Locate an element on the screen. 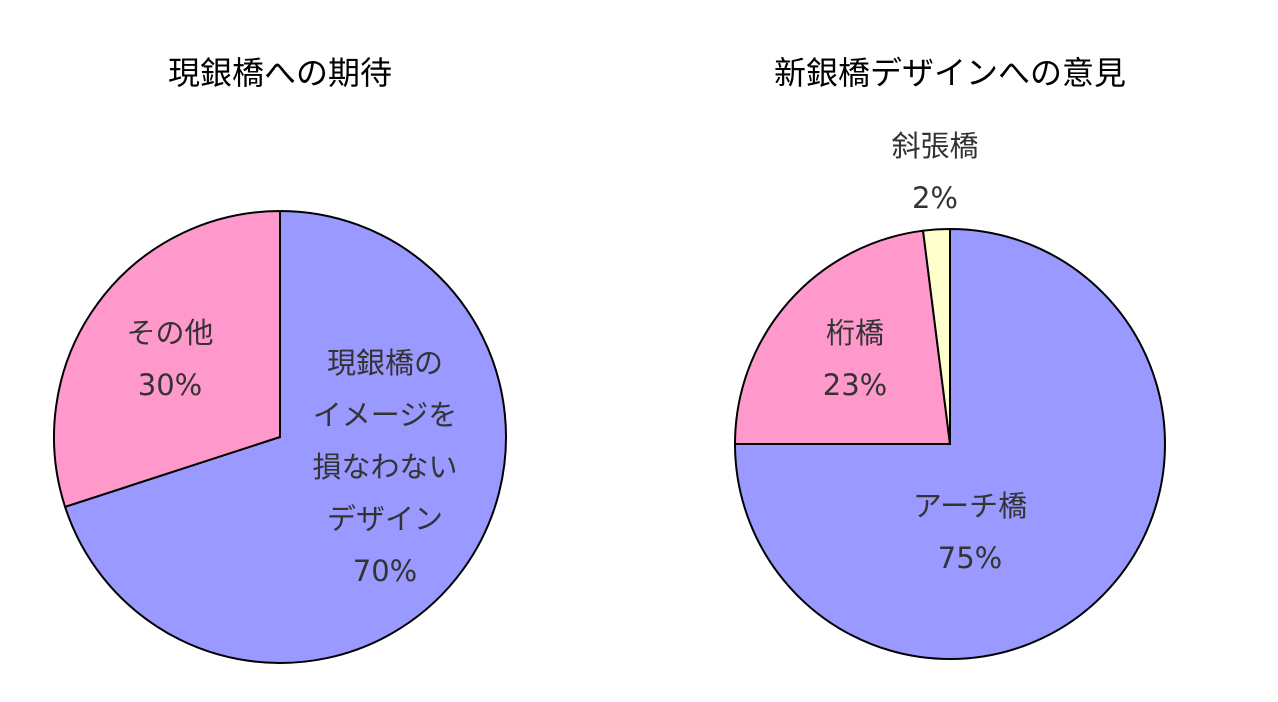 This screenshot has width=1278, height=702. value-label: 75% is located at coordinates (970, 558).